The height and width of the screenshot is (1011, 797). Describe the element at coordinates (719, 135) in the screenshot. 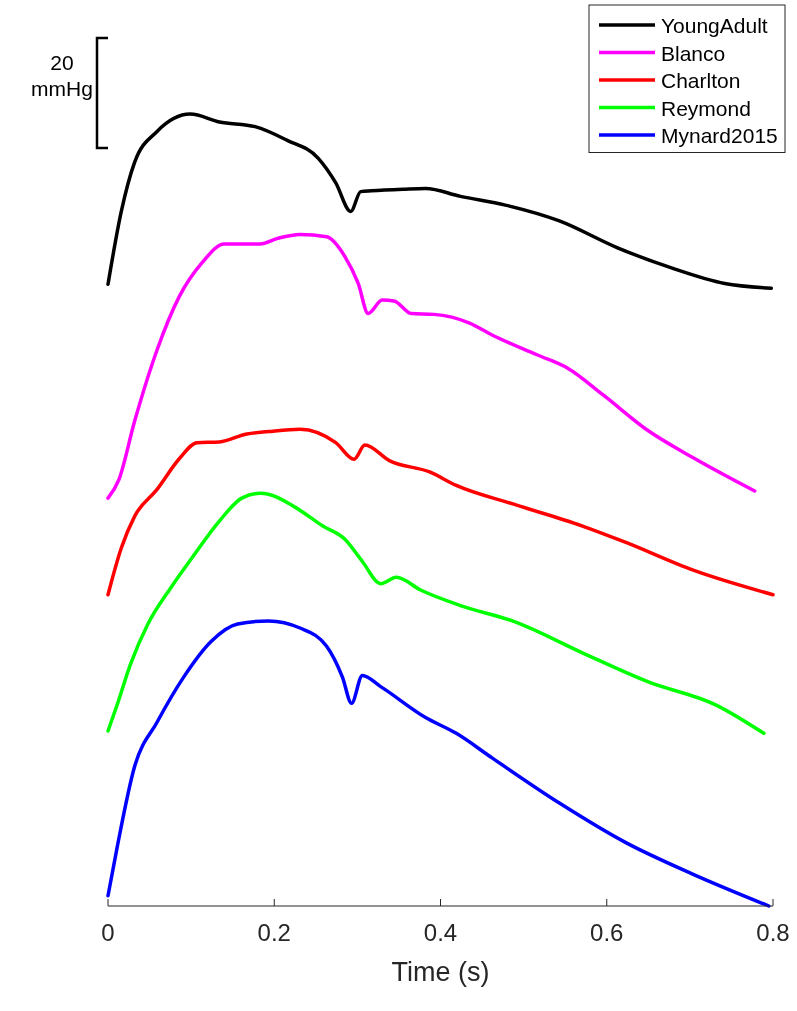

I see `legend-label: Mynard2015` at that location.